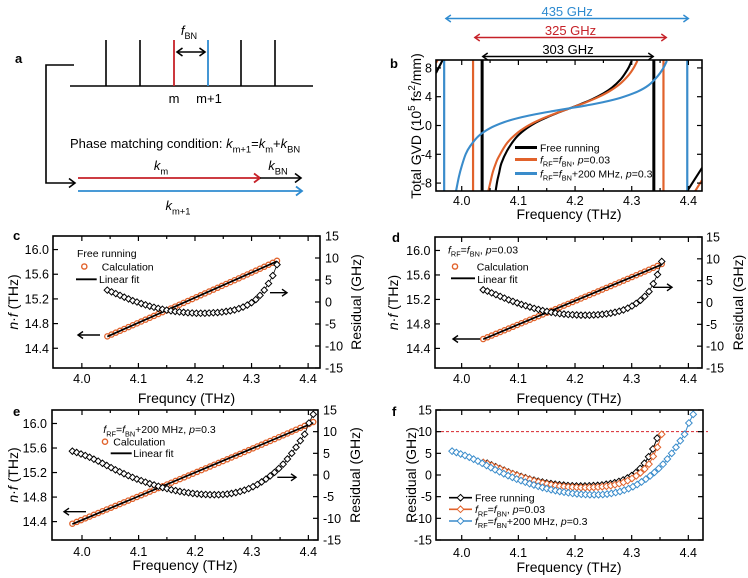  Describe the element at coordinates (694, 179) in the screenshot. I see `gvd-curve-branch` at that location.